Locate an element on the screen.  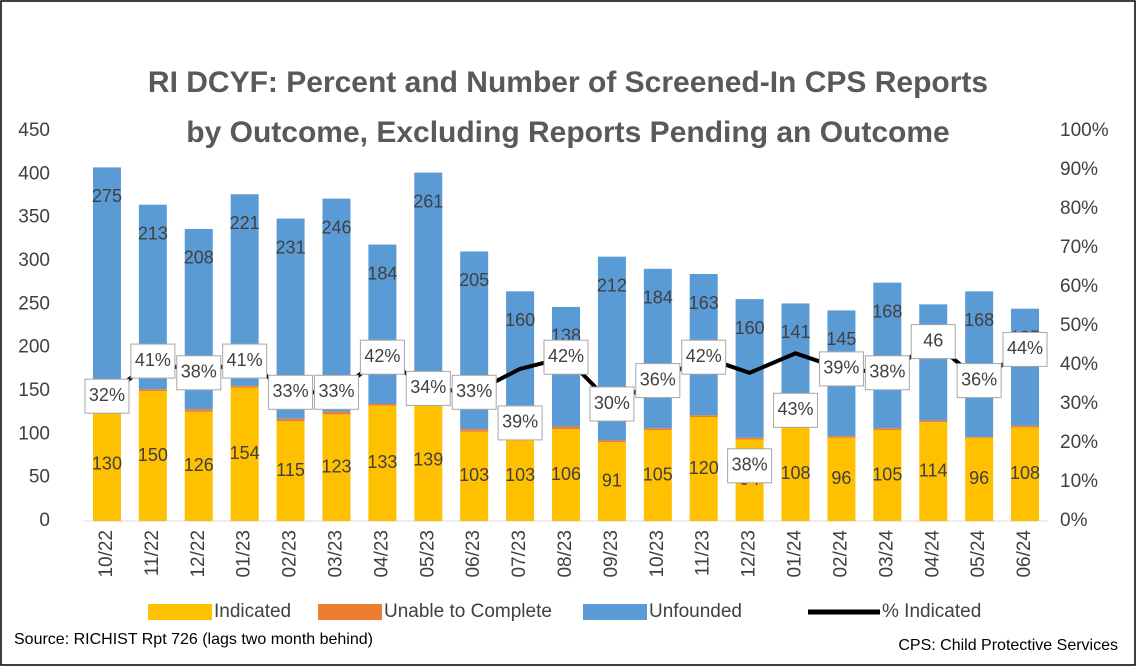
bar-value-label: 114 is located at coordinates (933, 470).